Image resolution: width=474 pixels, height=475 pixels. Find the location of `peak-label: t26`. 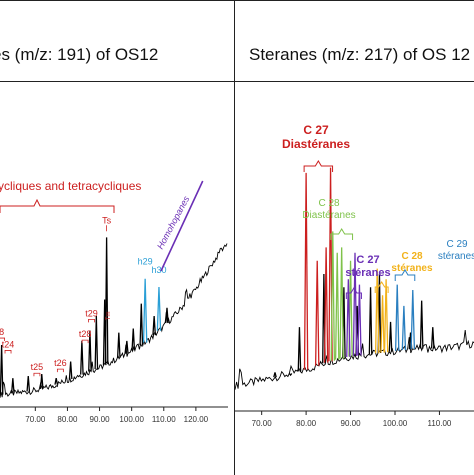

peak-label: t26 is located at coordinates (60, 363).